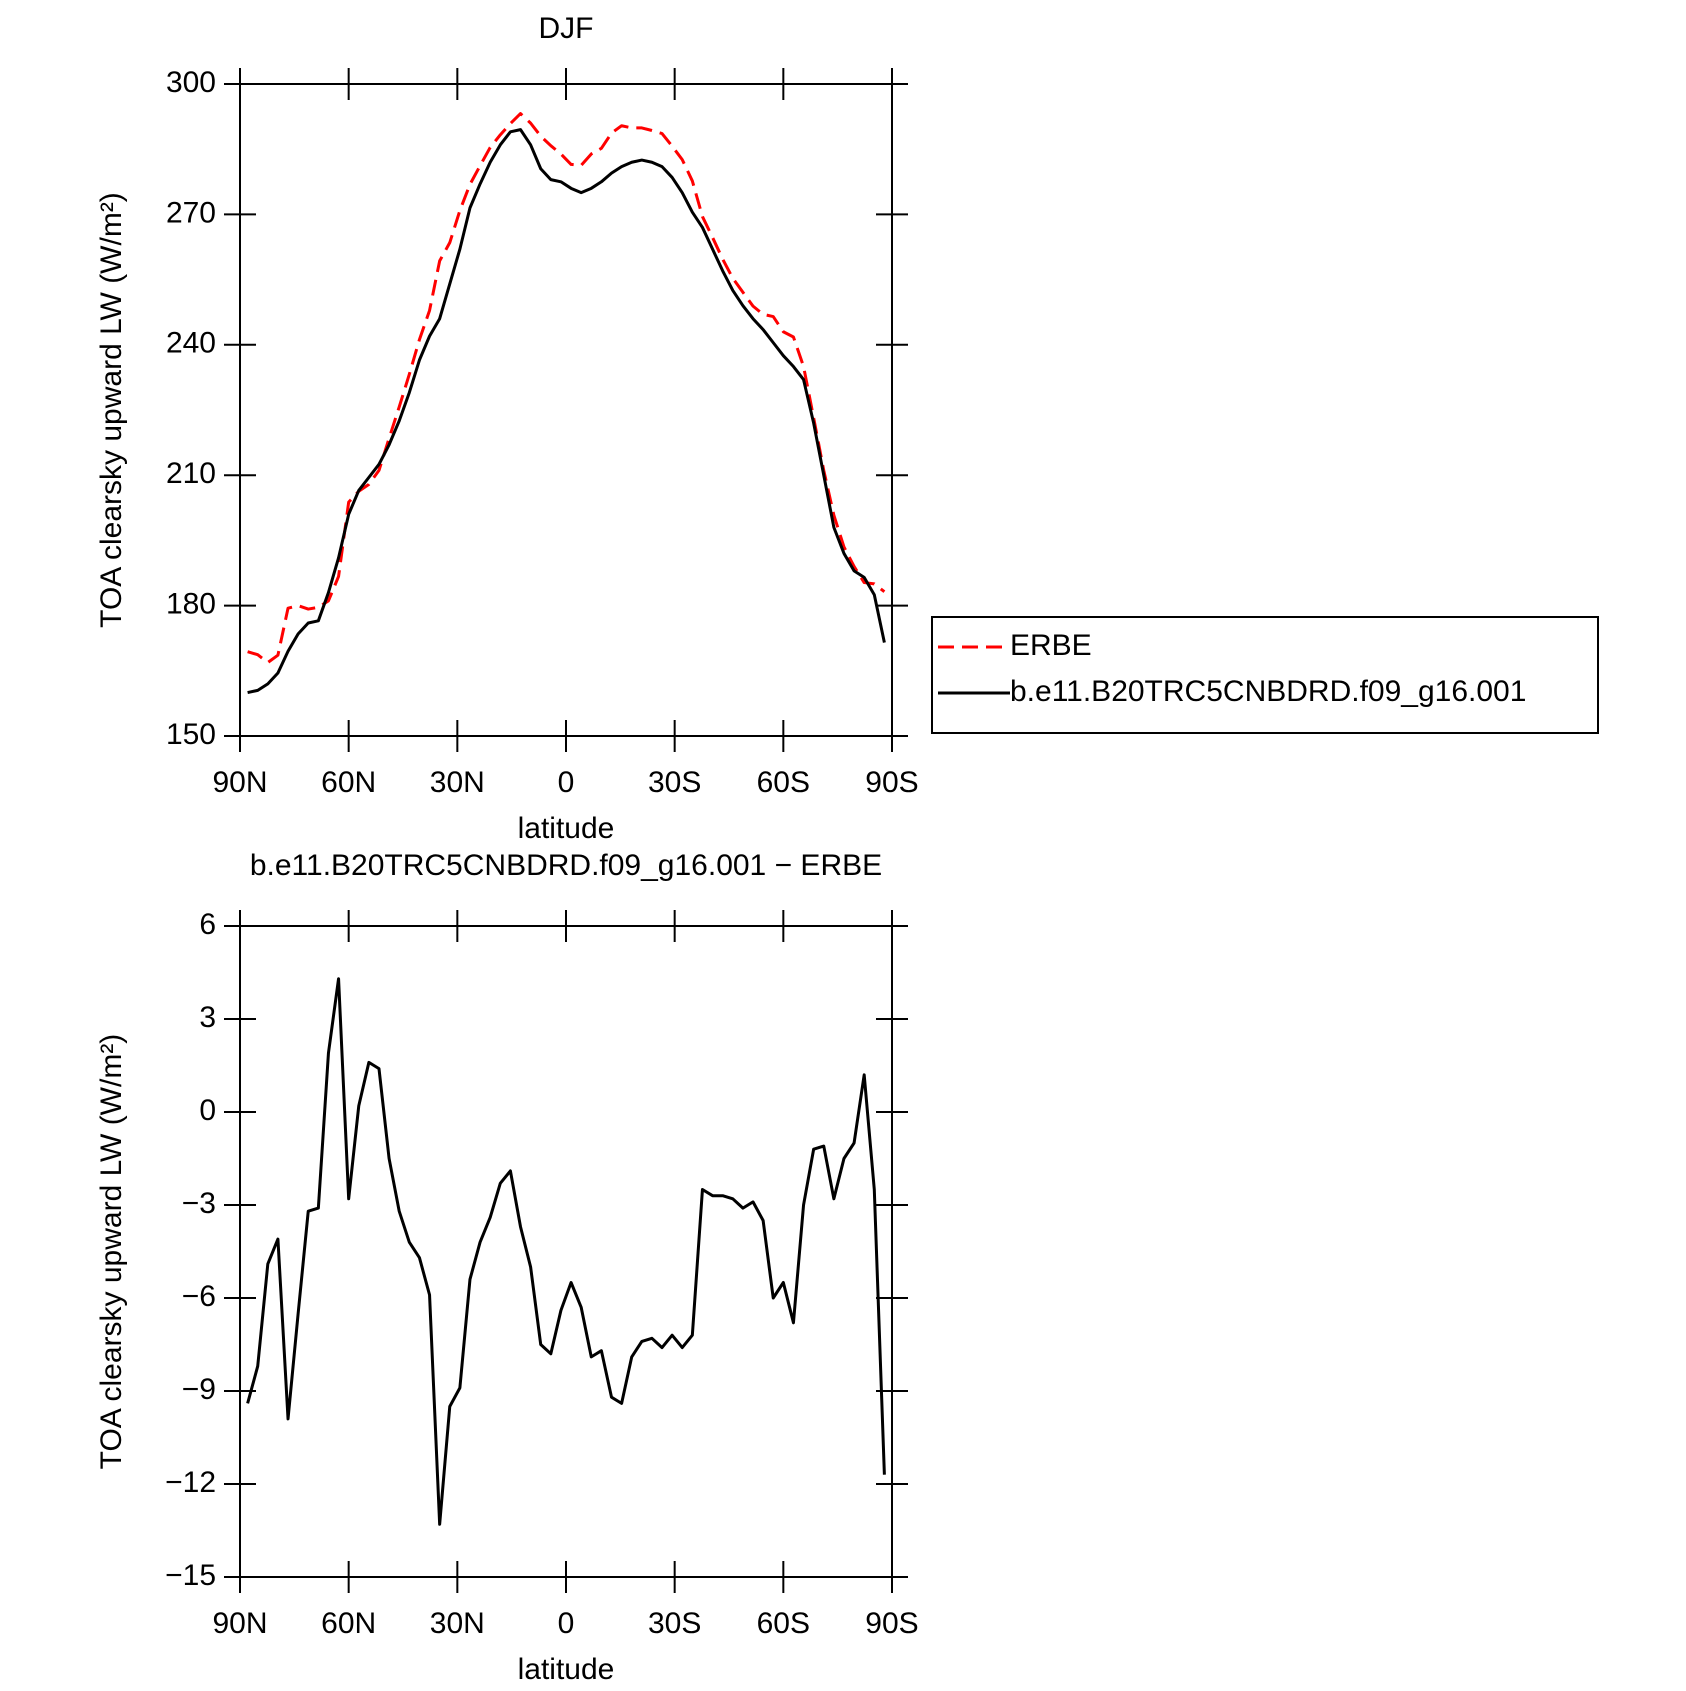 This screenshot has height=1691, width=1686. Describe the element at coordinates (199, 1296) in the screenshot. I see `y-tick-label: −6` at that location.